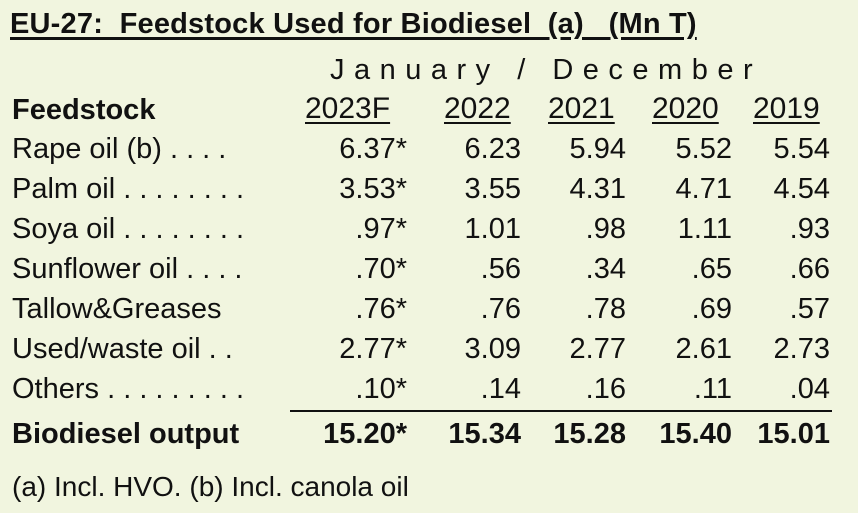  I want to click on cell-2023f: 3.53*, so click(373, 189).